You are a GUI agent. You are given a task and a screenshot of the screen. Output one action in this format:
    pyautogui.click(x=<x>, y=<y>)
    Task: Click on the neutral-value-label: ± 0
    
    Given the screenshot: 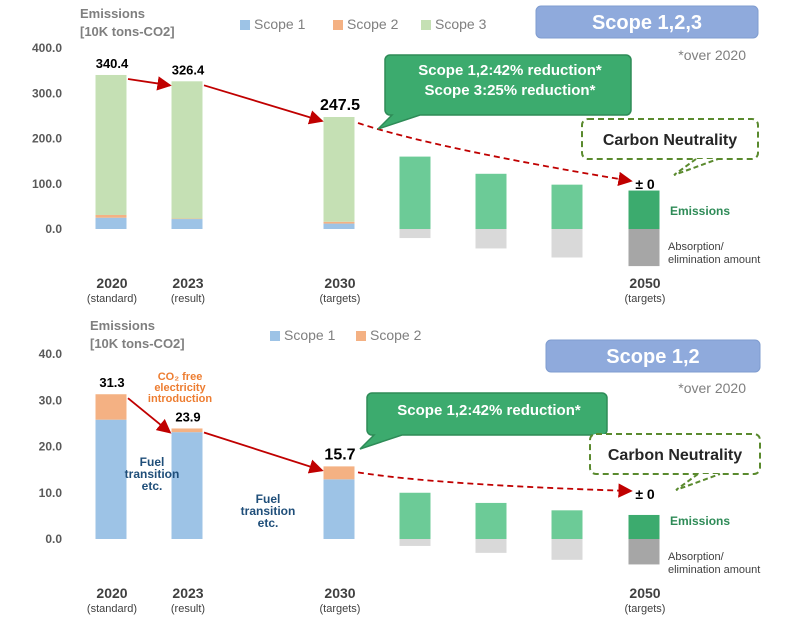 What is the action you would take?
    pyautogui.click(x=645, y=494)
    